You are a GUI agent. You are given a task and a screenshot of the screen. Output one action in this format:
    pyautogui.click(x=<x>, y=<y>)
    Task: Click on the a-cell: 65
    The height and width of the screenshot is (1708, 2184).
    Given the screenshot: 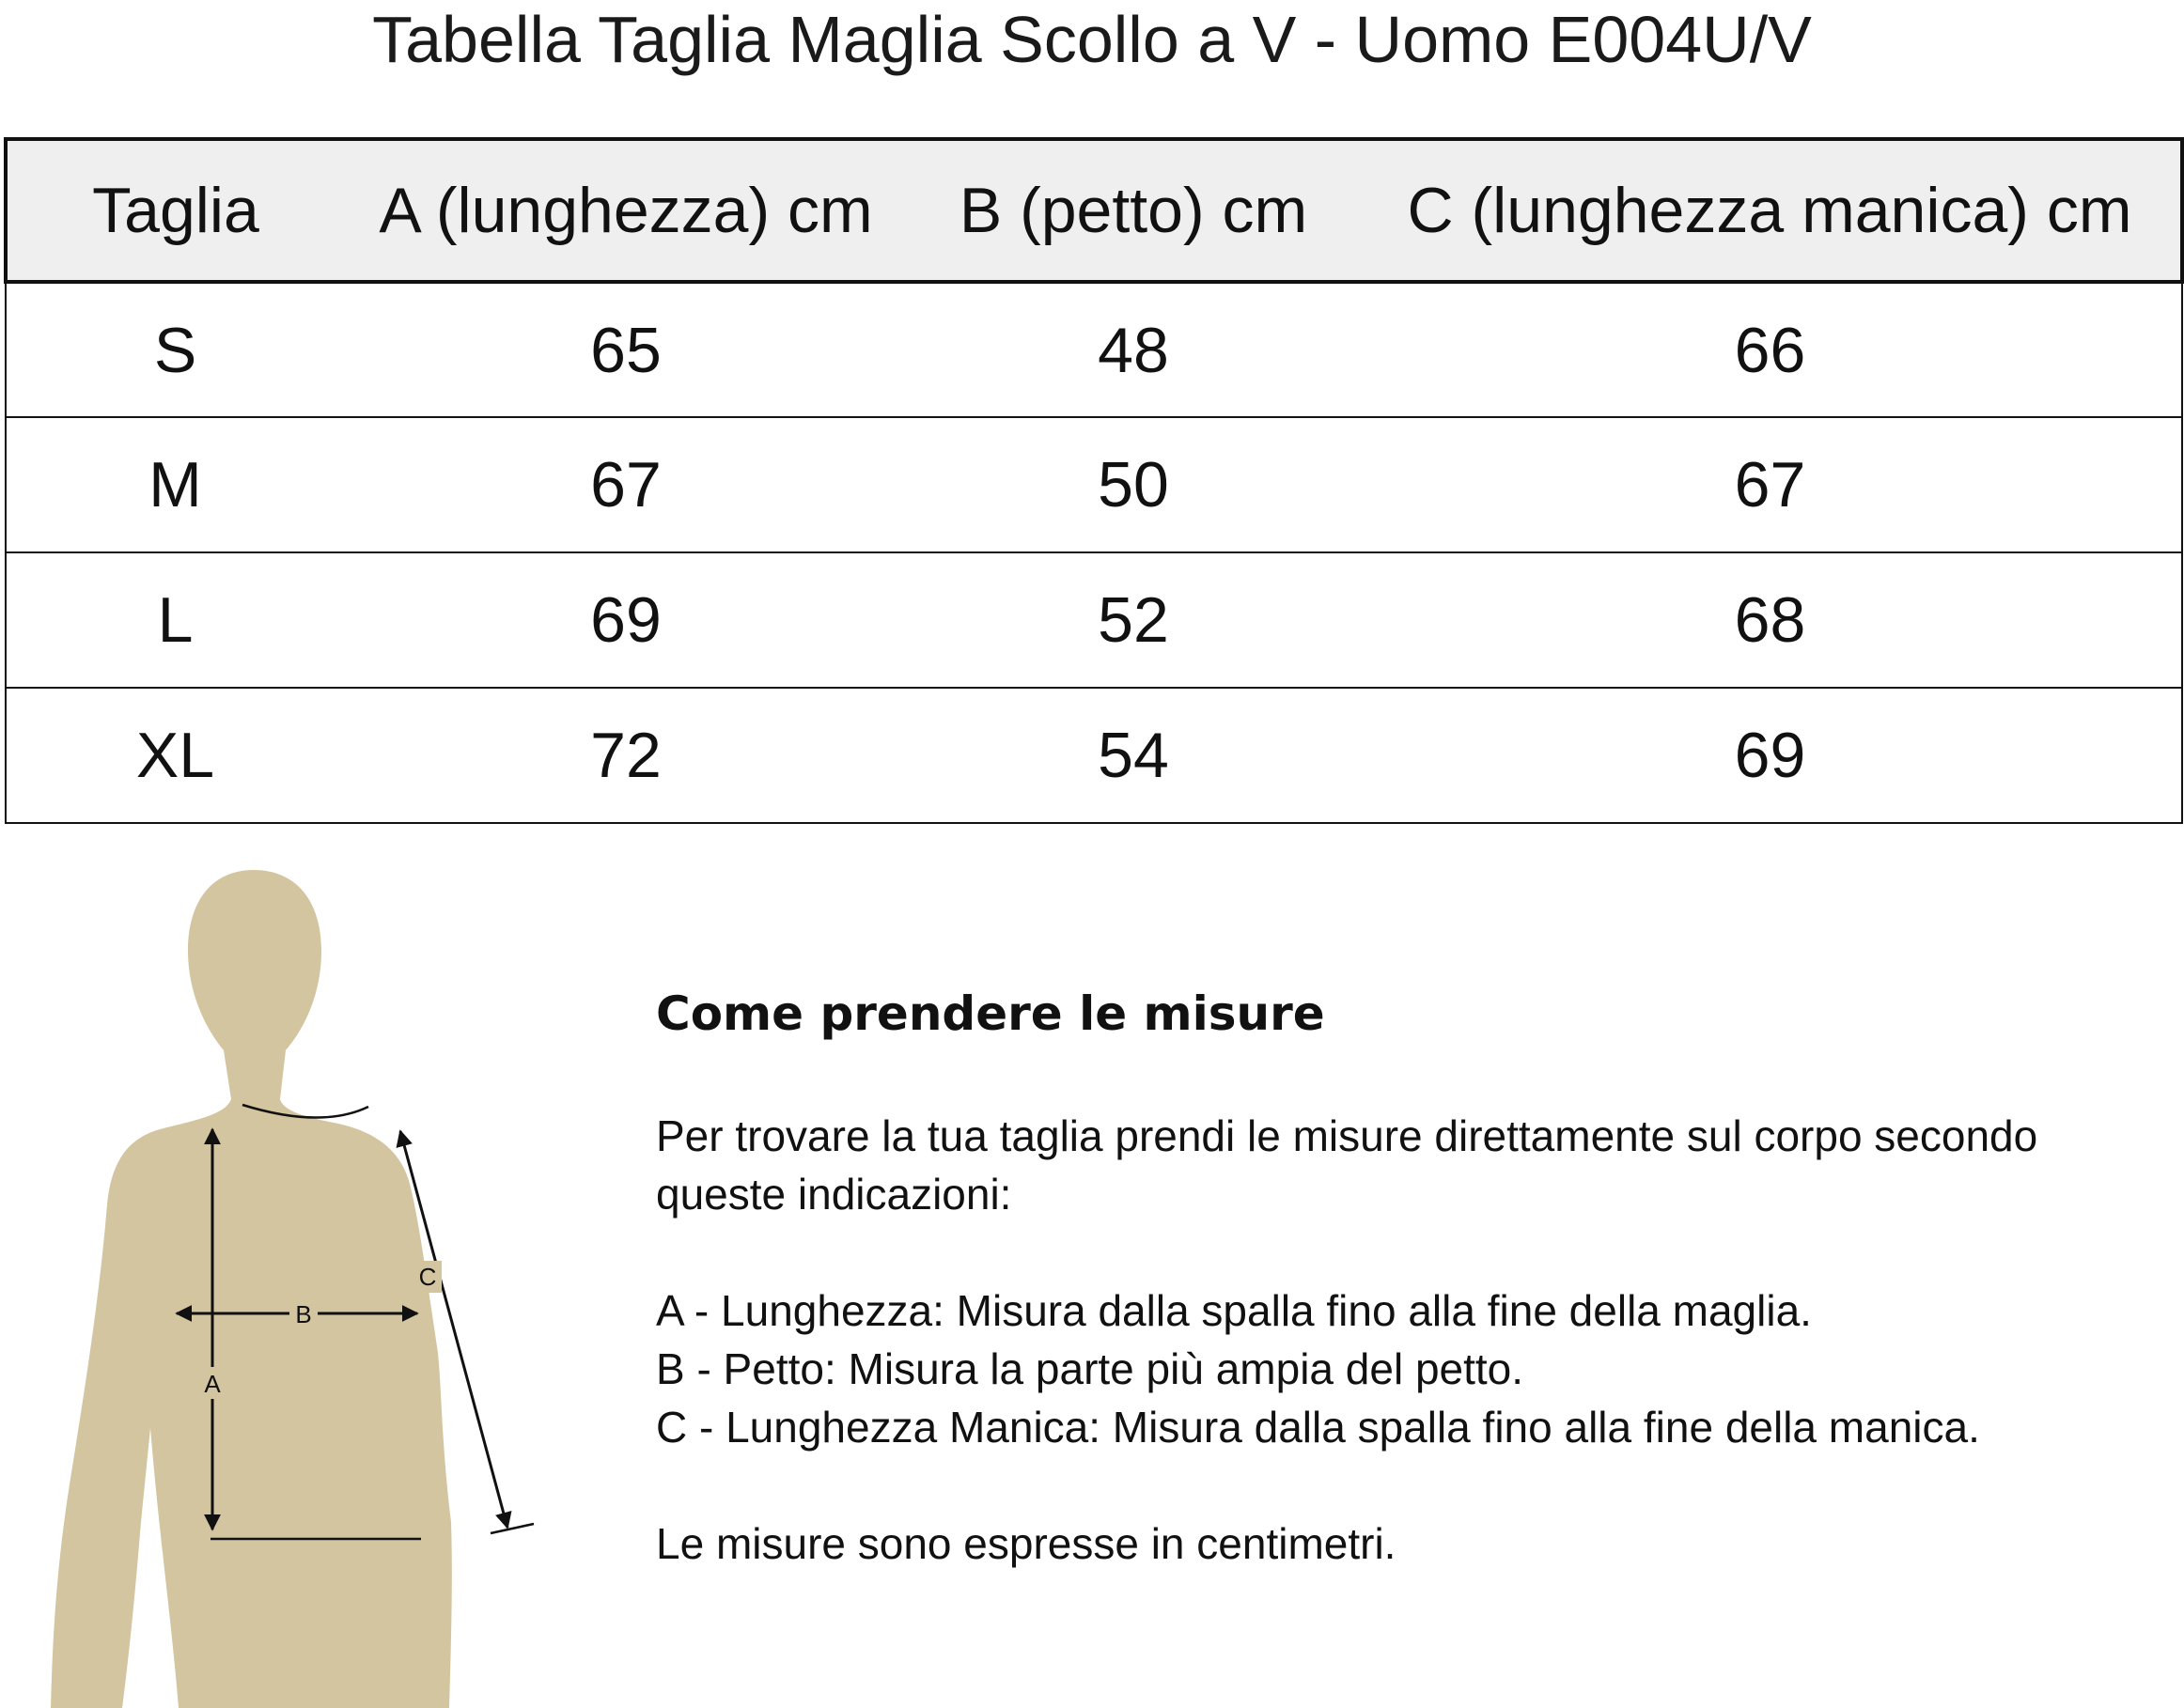 What is the action you would take?
    pyautogui.click(x=626, y=350)
    